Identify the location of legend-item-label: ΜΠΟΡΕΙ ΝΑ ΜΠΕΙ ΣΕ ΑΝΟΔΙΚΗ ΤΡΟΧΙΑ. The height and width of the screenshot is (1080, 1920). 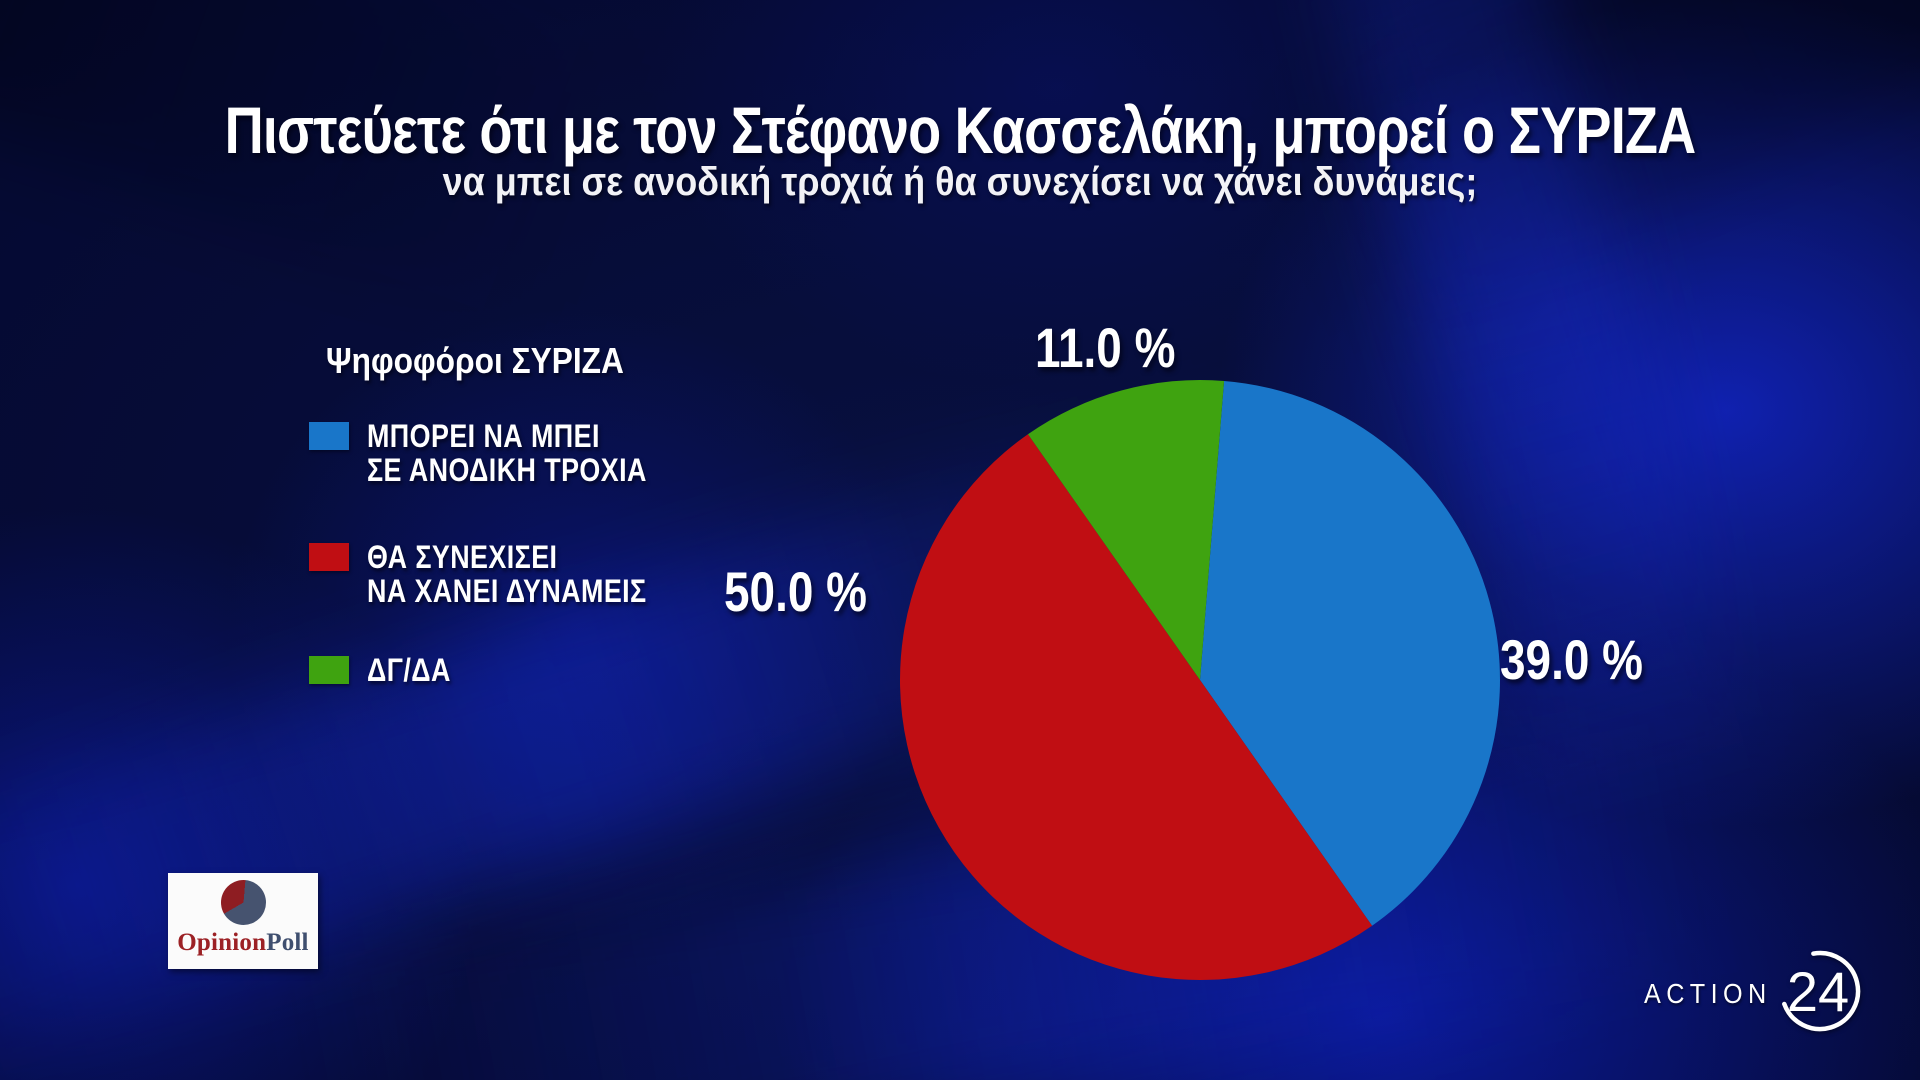
(507, 453).